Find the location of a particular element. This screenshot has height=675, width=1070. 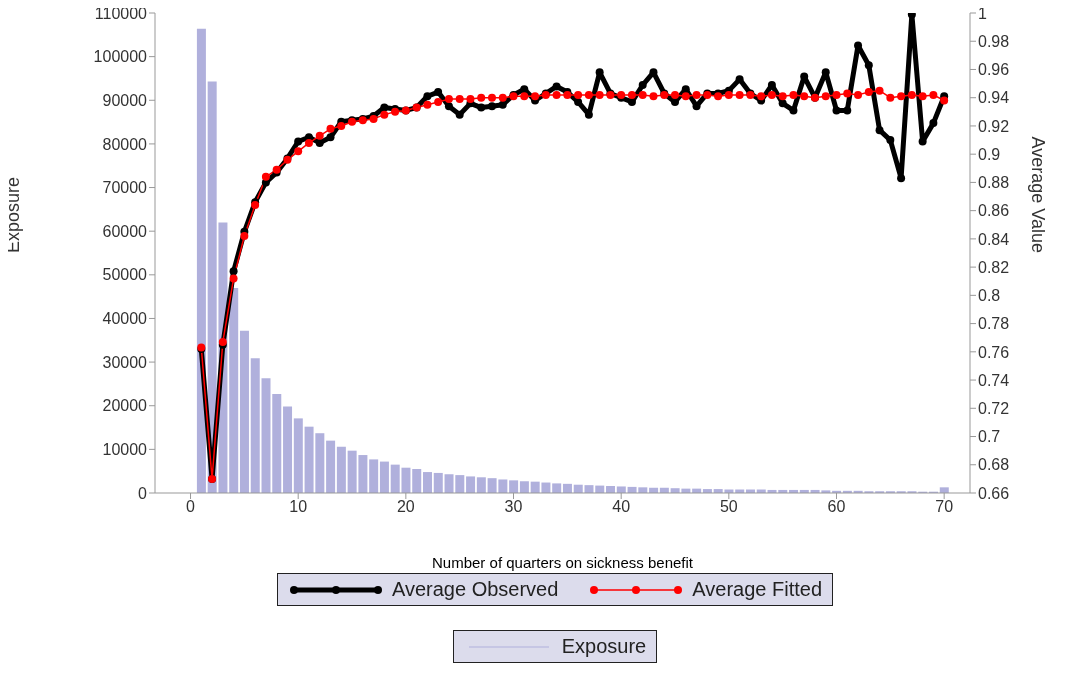

y-tick-label: 100000 is located at coordinates (120, 57).